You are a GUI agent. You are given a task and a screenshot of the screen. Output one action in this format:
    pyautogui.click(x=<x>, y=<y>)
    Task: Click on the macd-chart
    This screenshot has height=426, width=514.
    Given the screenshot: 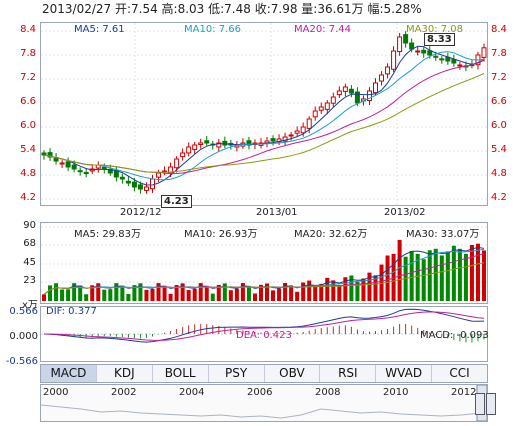 What is the action you would take?
    pyautogui.click(x=264, y=325)
    